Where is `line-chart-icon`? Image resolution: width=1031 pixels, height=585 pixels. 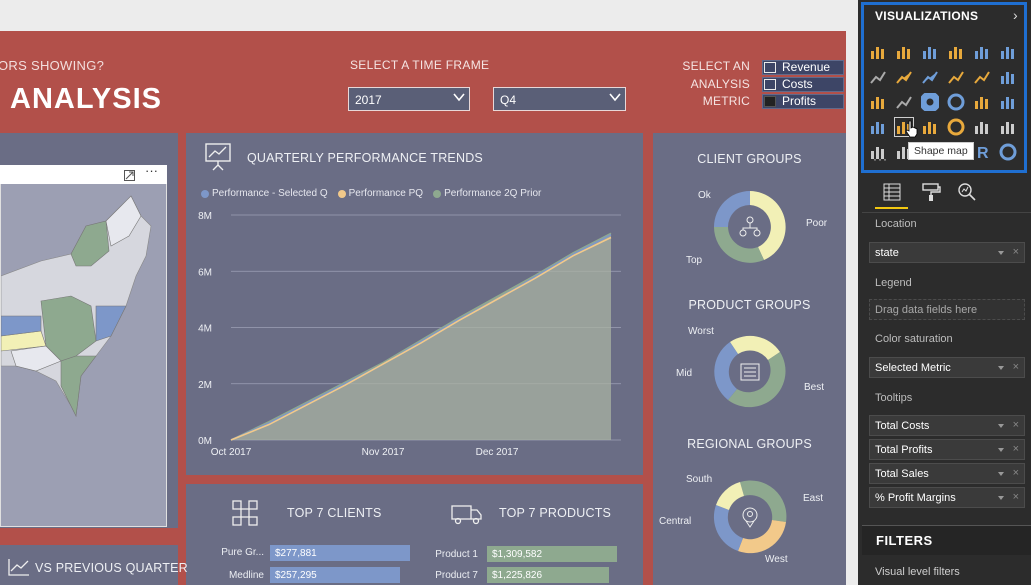 line-chart-icon is located at coordinates (878, 77).